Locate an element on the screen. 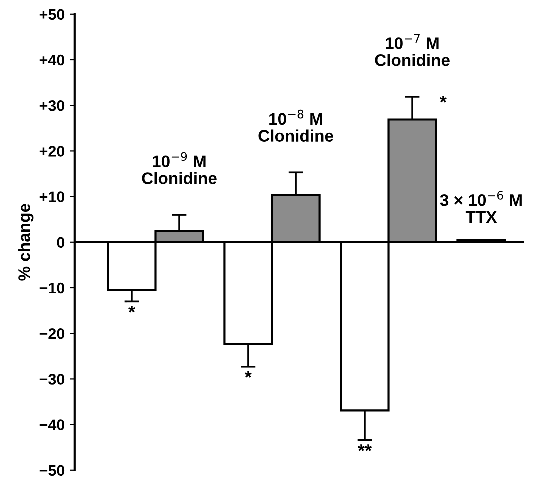 This screenshot has height=480, width=535. y-tick-label: −50 is located at coordinates (52, 470).